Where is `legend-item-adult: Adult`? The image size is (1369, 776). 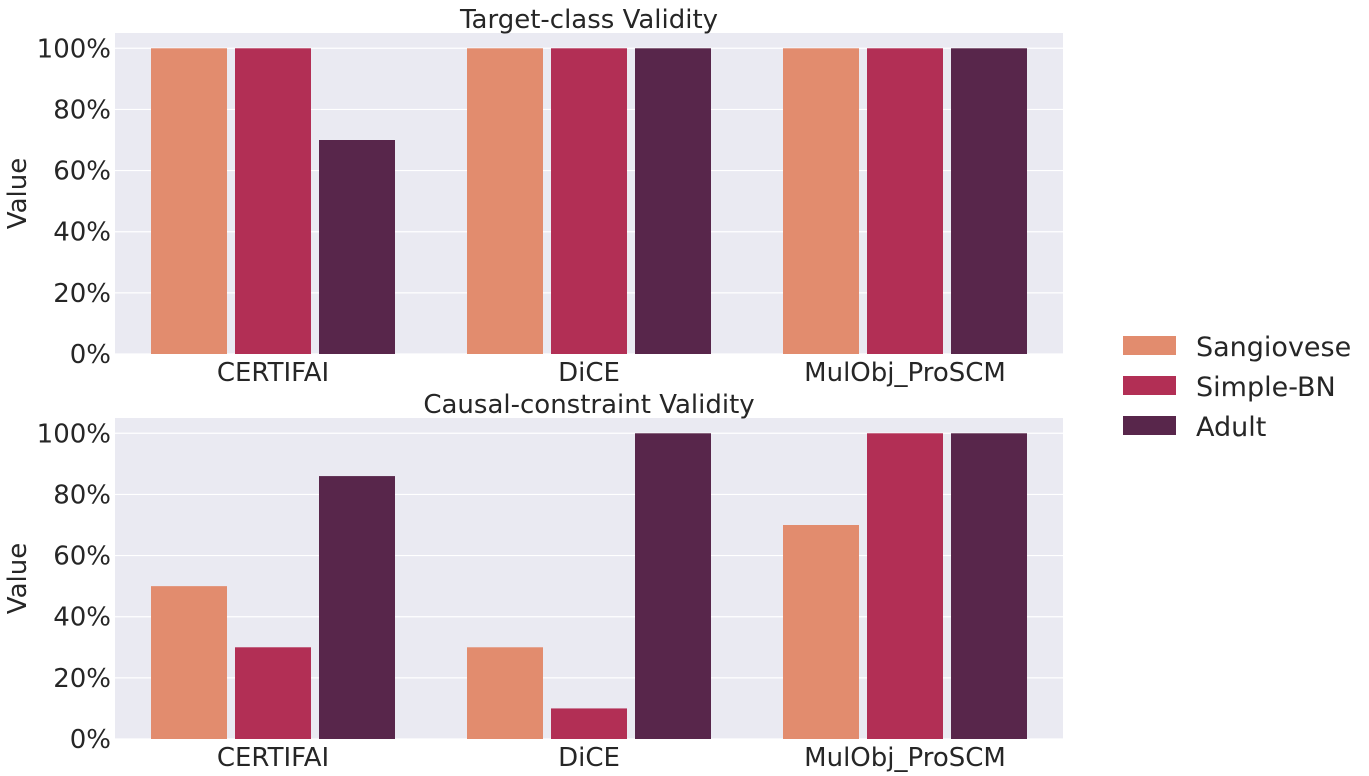 legend-item-adult: Adult is located at coordinates (1194, 427).